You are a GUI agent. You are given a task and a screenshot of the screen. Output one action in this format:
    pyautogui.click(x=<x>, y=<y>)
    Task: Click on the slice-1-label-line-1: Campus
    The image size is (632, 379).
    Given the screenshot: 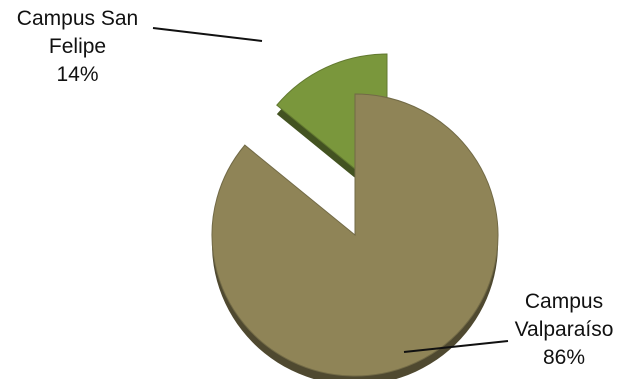 What is the action you would take?
    pyautogui.click(x=564, y=301)
    